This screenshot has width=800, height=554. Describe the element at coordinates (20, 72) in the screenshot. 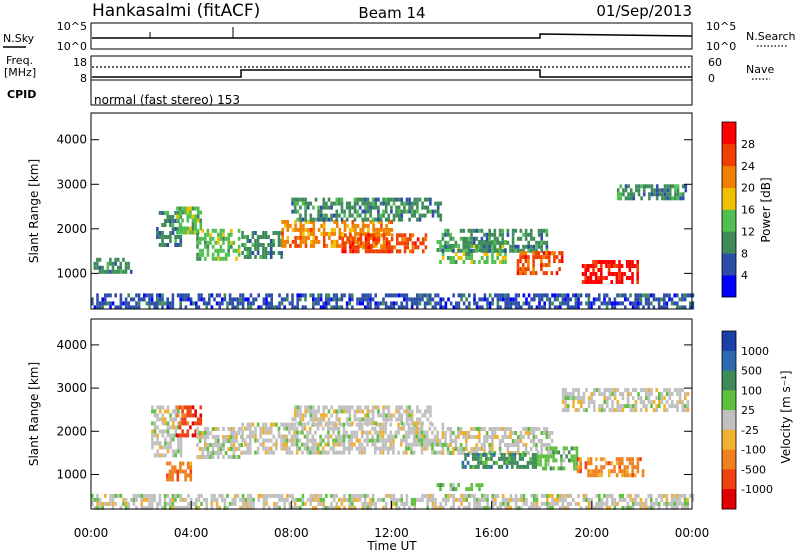

I see `freq-unit-label: [MHz]` at that location.